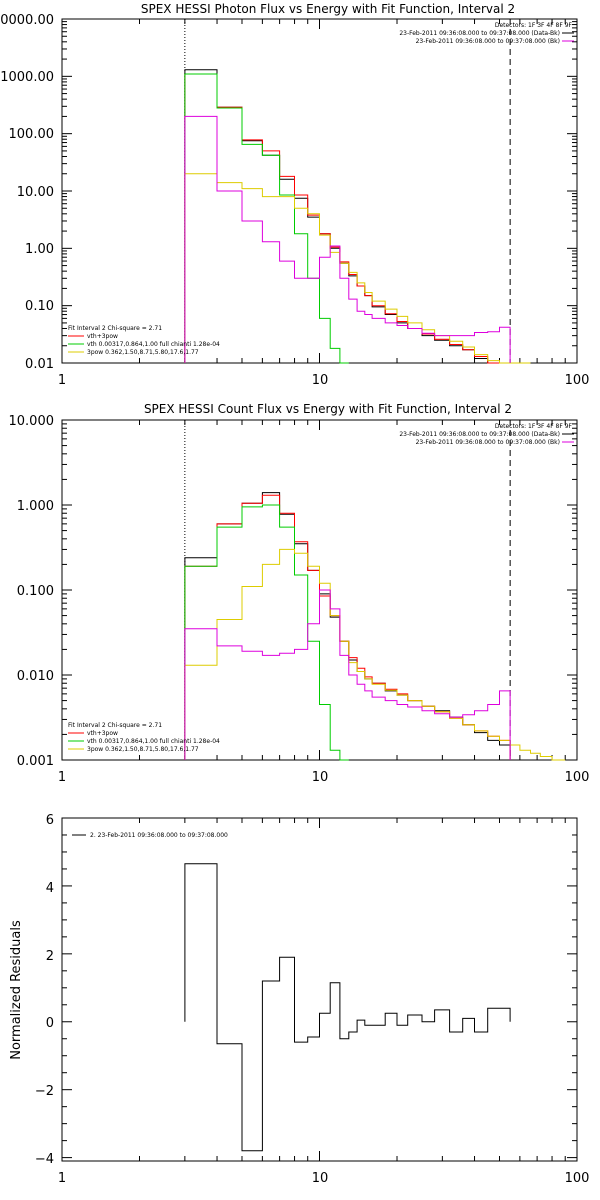 The height and width of the screenshot is (1200, 600). What do you see at coordinates (62, 380) in the screenshot?
I see `photon-flux-x-tick-label: 1` at bounding box center [62, 380].